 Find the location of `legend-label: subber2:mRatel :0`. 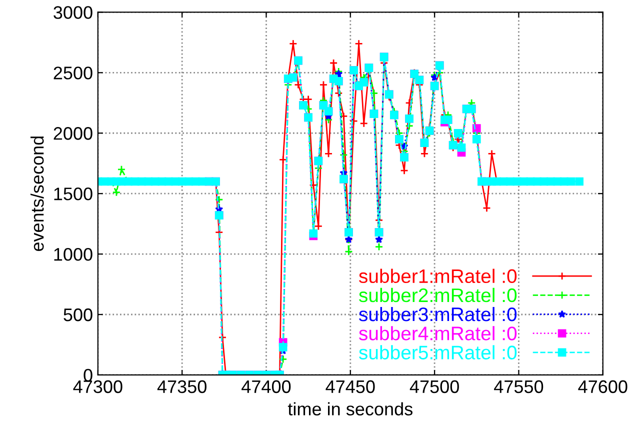

legend-label: subber2:mRatel :0 is located at coordinates (438, 295).